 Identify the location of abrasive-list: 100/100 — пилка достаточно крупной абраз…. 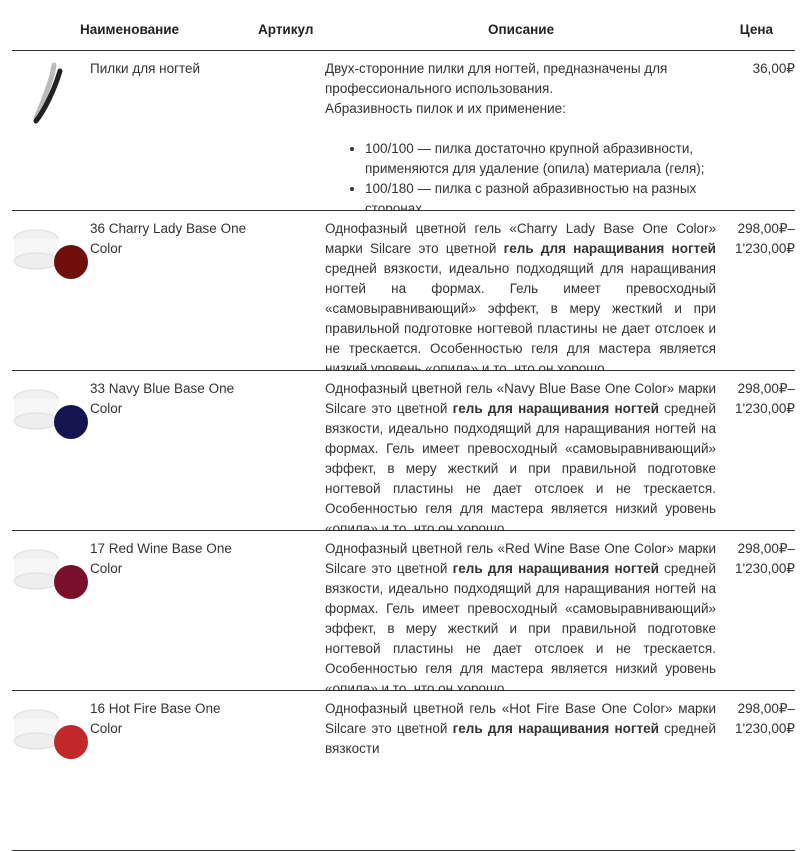
(520, 174).